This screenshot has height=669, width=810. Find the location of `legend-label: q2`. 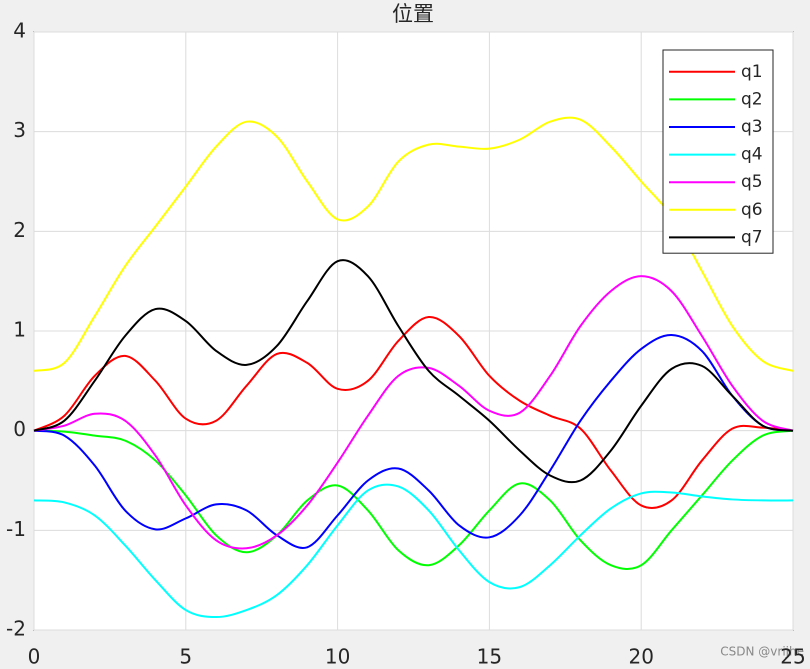

legend-label: q2 is located at coordinates (752, 99).